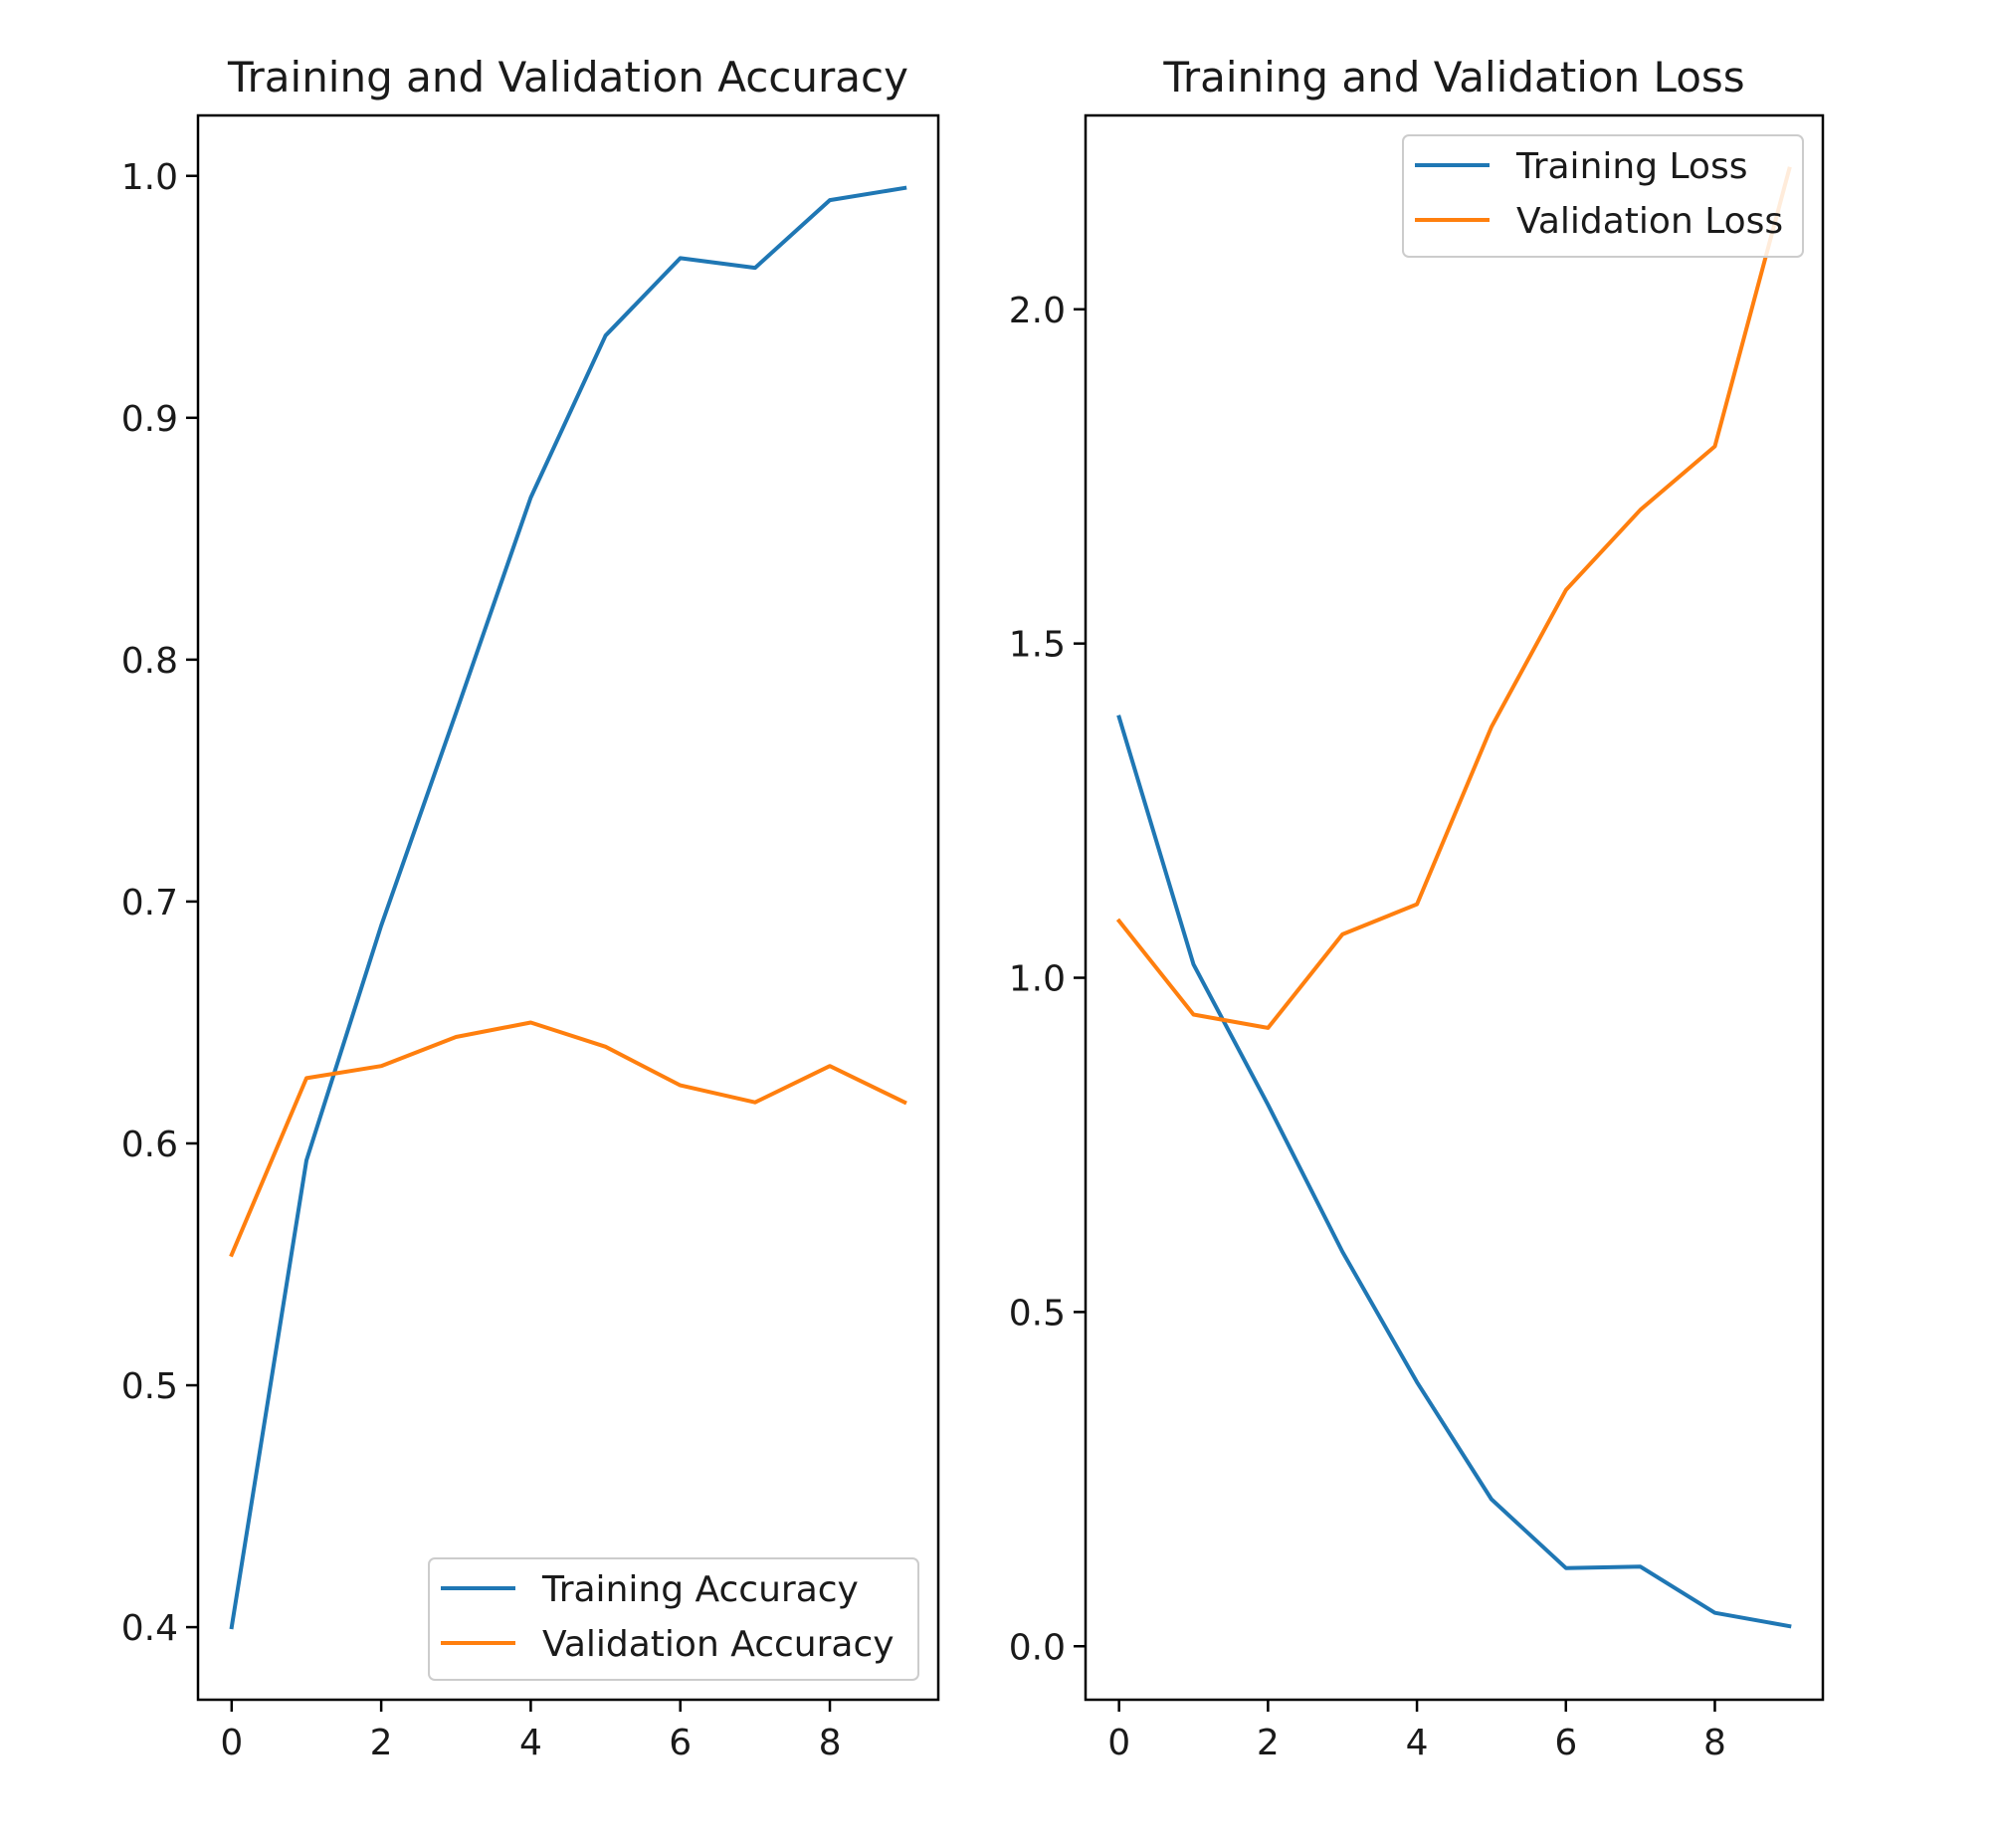 The image size is (1990, 1848). Describe the element at coordinates (149, 1386) in the screenshot. I see `accuracy-y-tick-label: 0.5` at that location.